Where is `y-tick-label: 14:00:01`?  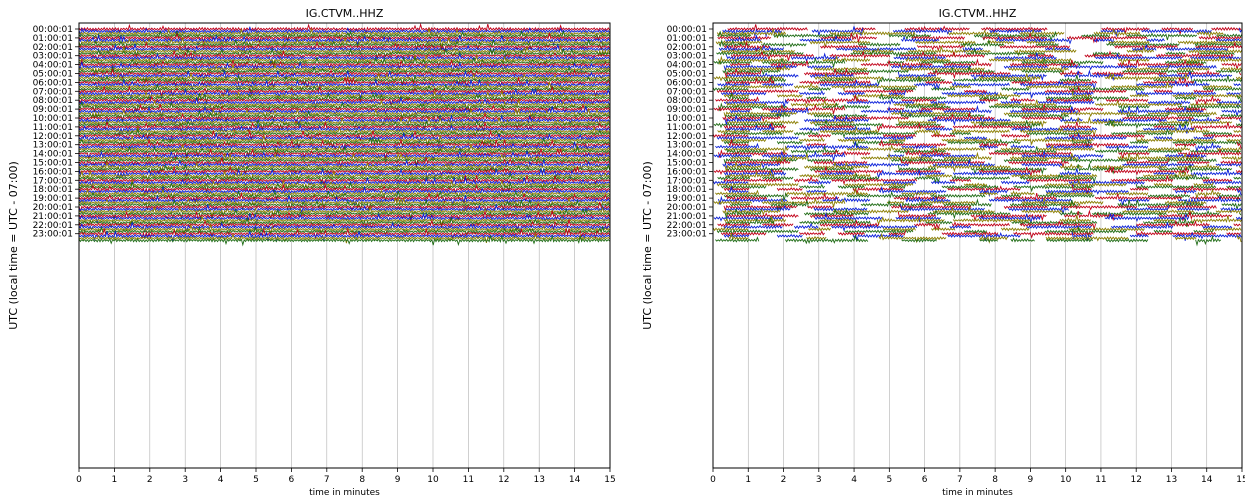 y-tick-label: 14:00:01 is located at coordinates (687, 155).